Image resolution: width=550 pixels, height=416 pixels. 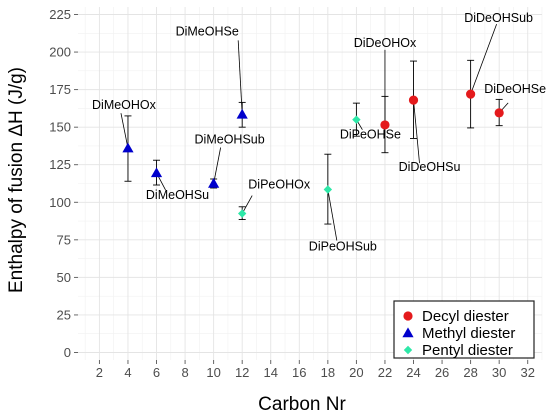 What do you see at coordinates (242, 372) in the screenshot?
I see `x-tick-label: 12` at bounding box center [242, 372].